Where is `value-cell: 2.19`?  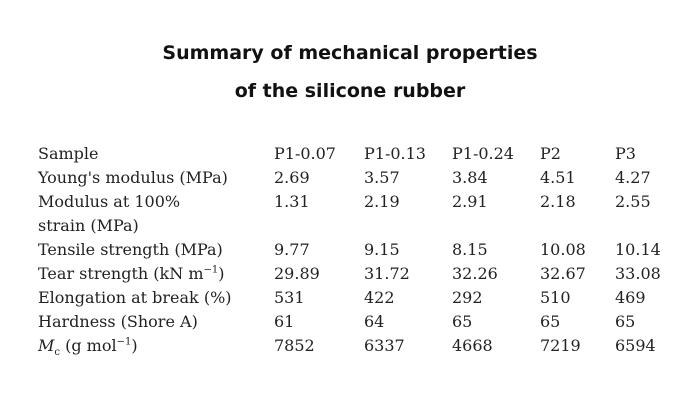
value-cell: 2.19 is located at coordinates (382, 201).